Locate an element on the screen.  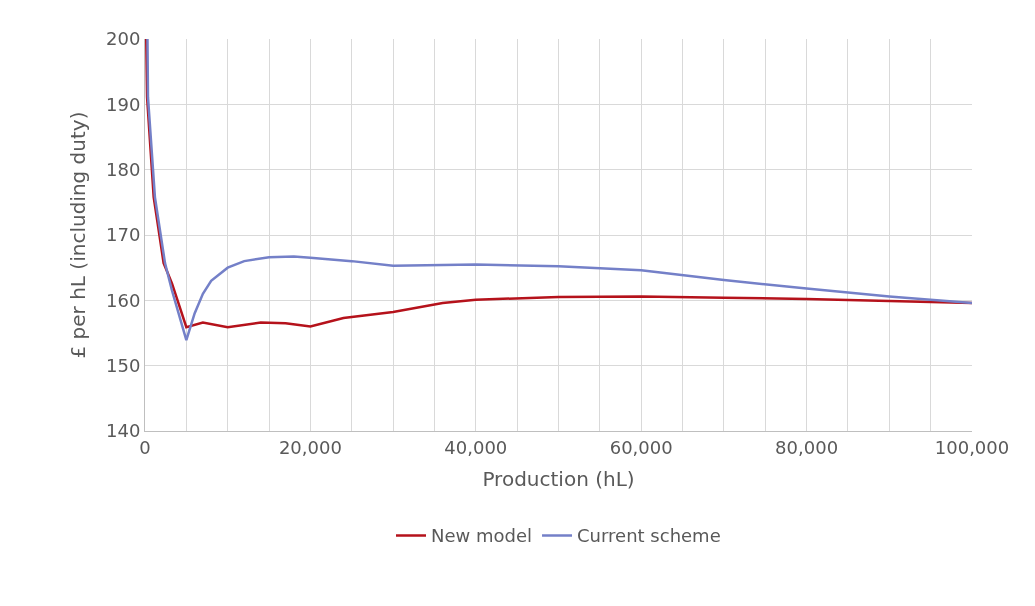
x-tick-label: 60,000 is located at coordinates (641, 447).